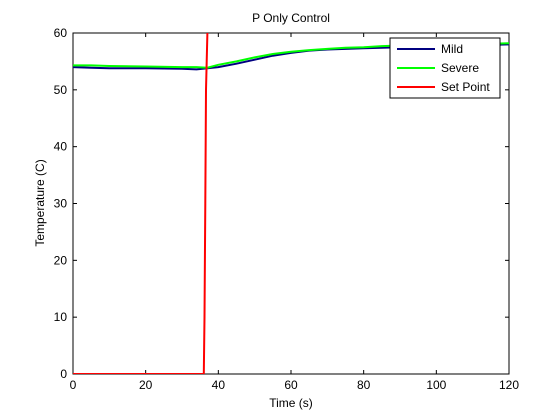 The width and height of the screenshot is (560, 420). Describe the element at coordinates (460, 68) in the screenshot. I see `legend-label-severe: Severe` at that location.